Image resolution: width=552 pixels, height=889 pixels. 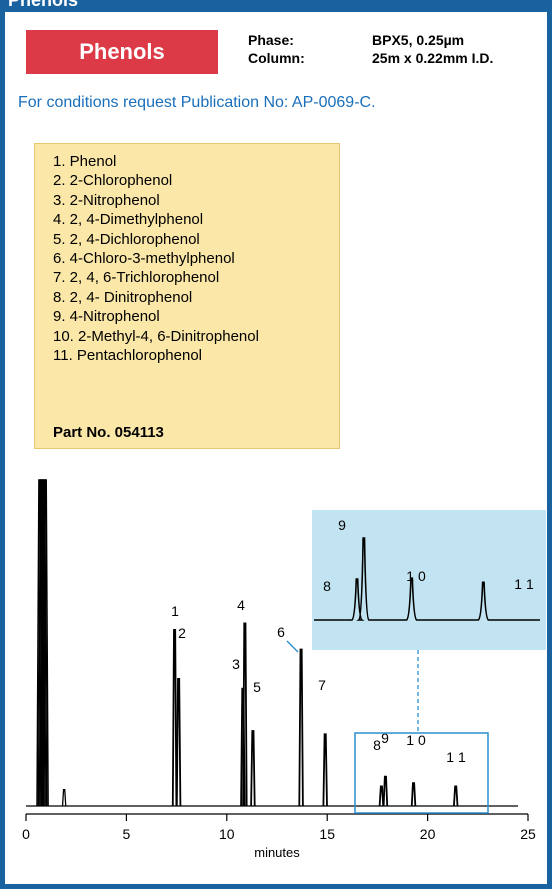 I want to click on peak-label: 4, so click(x=241, y=605).